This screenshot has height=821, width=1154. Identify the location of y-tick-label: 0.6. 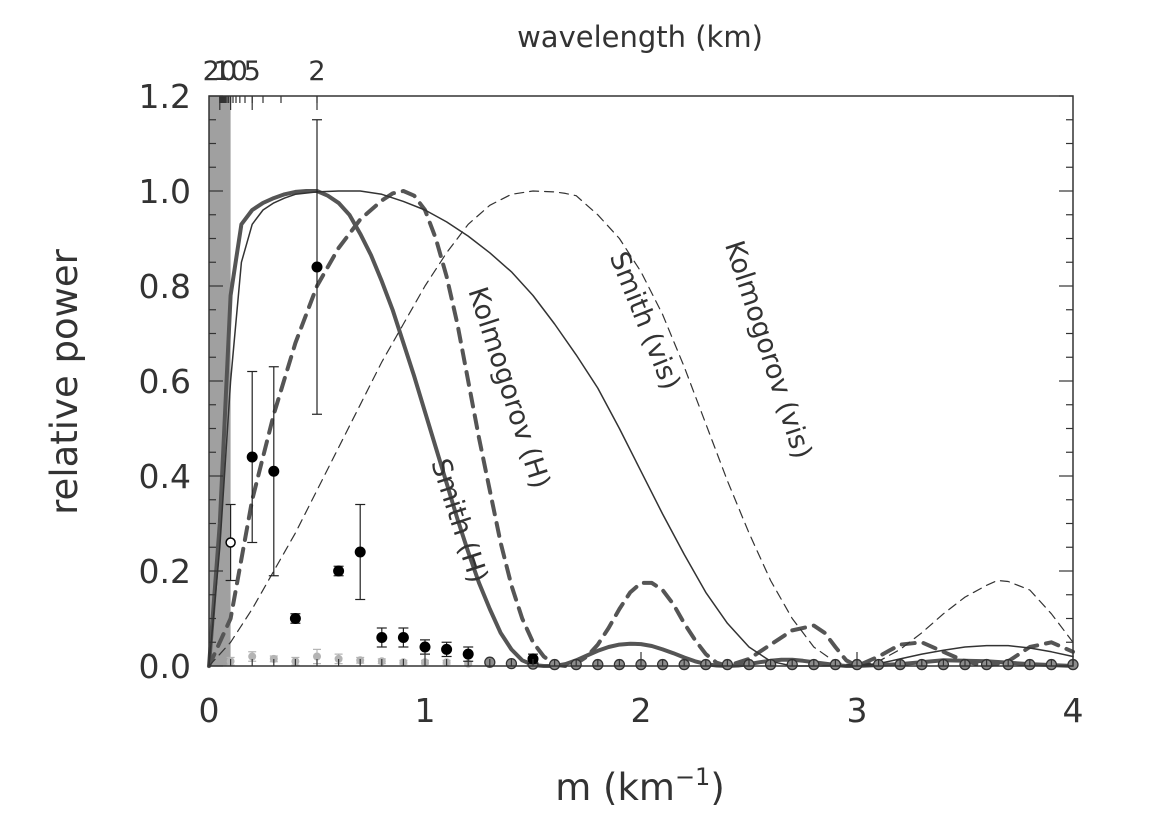
(165, 381).